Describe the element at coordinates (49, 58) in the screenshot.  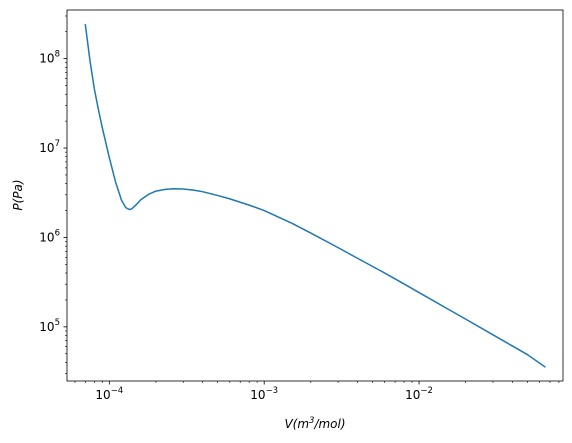
I see `y-tick-label: 10⁸` at that location.